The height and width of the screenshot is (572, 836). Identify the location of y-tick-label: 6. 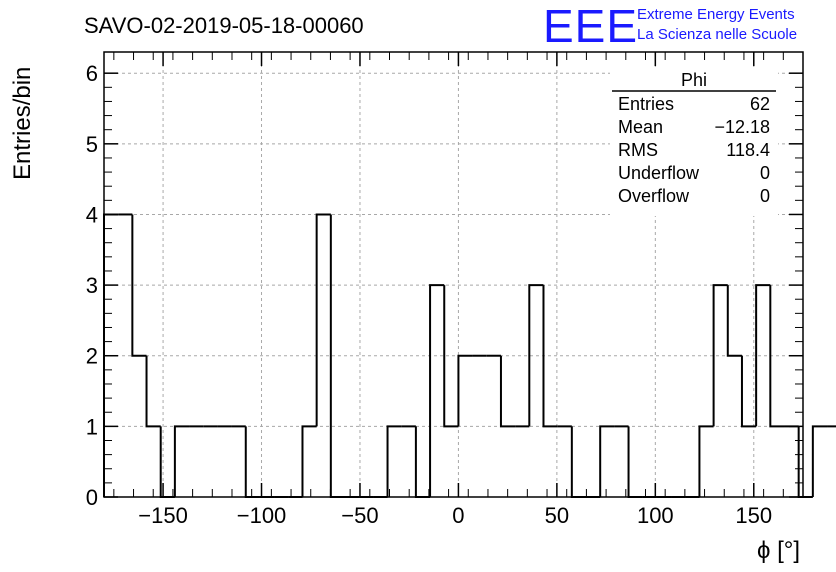
(92, 73).